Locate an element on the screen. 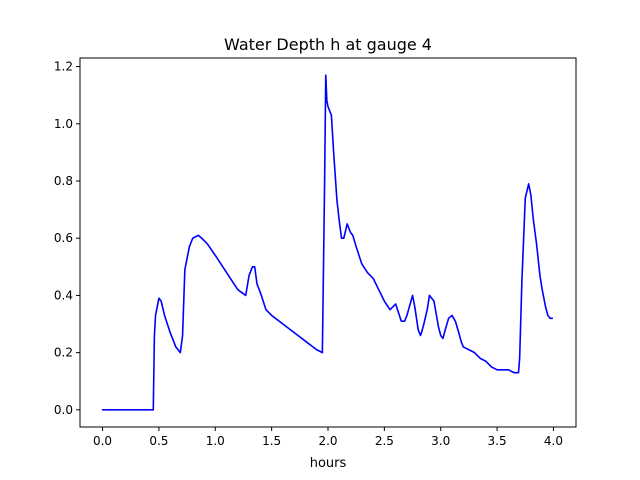 This screenshot has height=480, width=640. y-tick-label: 1.2 is located at coordinates (63, 67).